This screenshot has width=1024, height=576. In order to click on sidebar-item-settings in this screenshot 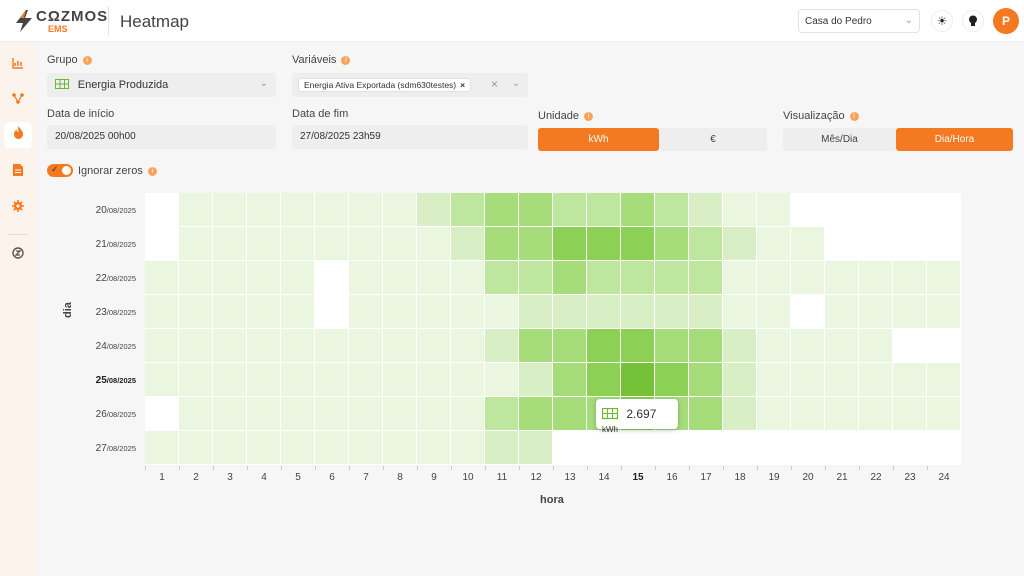, I will do `click(18, 208)`.